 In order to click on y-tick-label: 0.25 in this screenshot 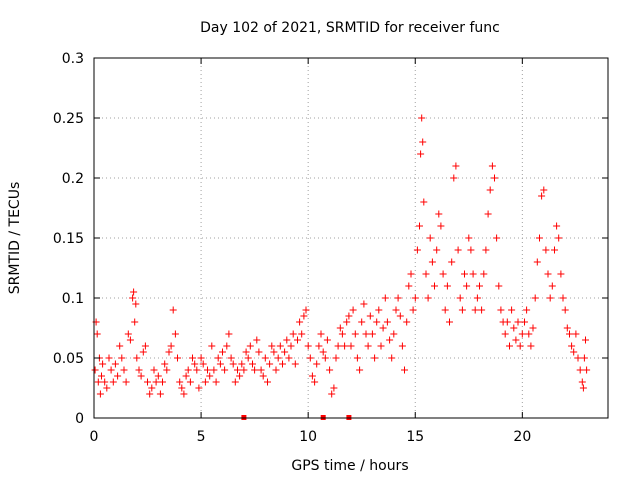, I will do `click(68, 119)`.